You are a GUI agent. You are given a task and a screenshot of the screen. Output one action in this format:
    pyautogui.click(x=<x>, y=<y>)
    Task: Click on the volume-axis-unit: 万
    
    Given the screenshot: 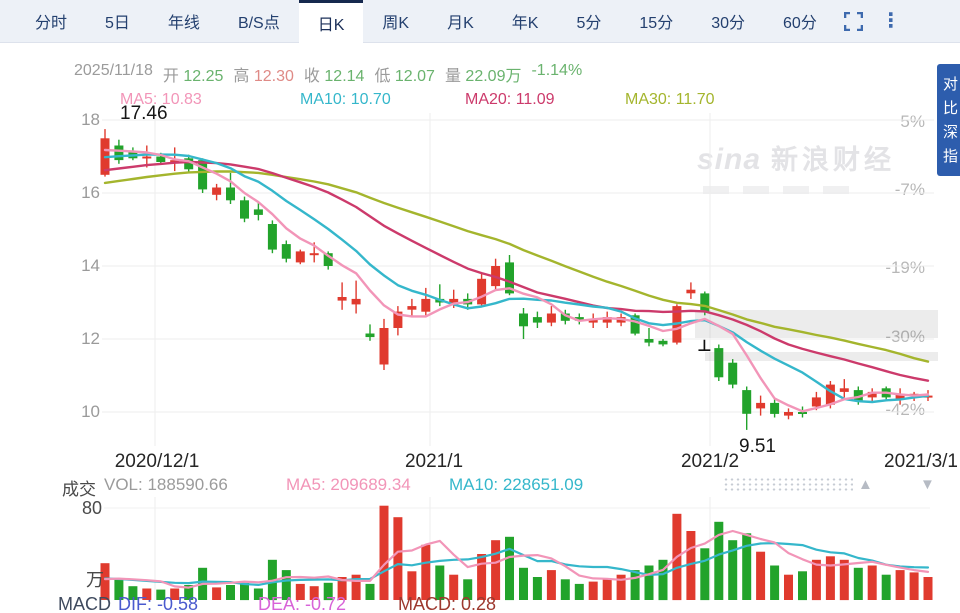 What is the action you would take?
    pyautogui.click(x=95, y=580)
    